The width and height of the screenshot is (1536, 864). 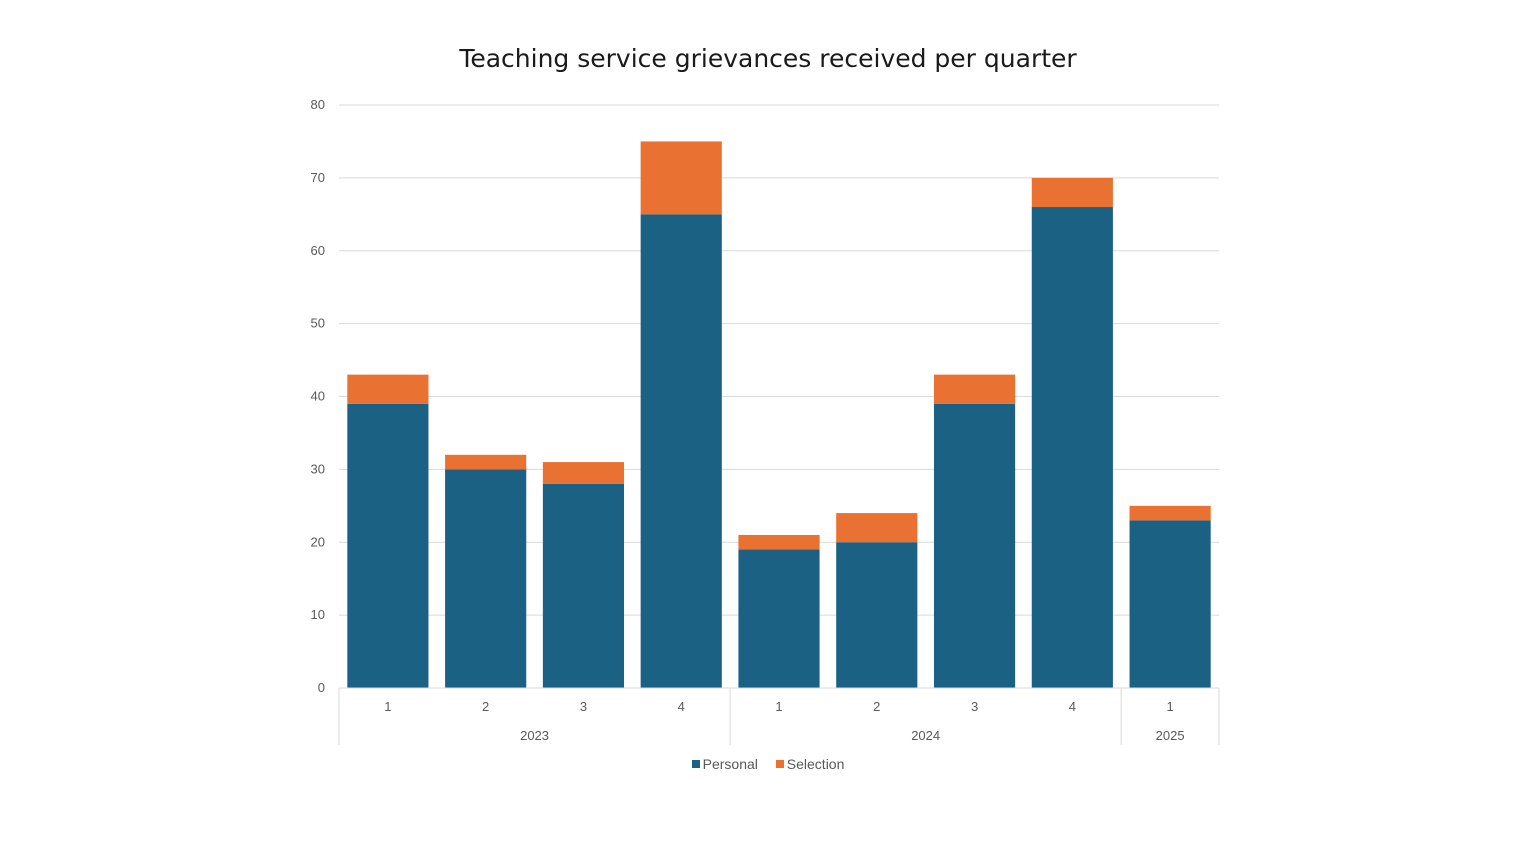 What do you see at coordinates (779, 716) in the screenshot?
I see `x-axis: 1 2 3 4 1 2 3 4 1 2023 2024 2025` at bounding box center [779, 716].